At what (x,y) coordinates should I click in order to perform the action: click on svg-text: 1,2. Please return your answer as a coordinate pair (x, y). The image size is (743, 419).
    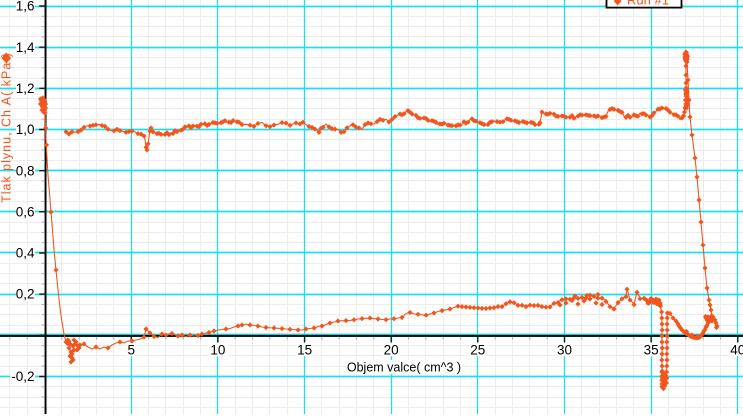
    Looking at the image, I should click on (25, 88).